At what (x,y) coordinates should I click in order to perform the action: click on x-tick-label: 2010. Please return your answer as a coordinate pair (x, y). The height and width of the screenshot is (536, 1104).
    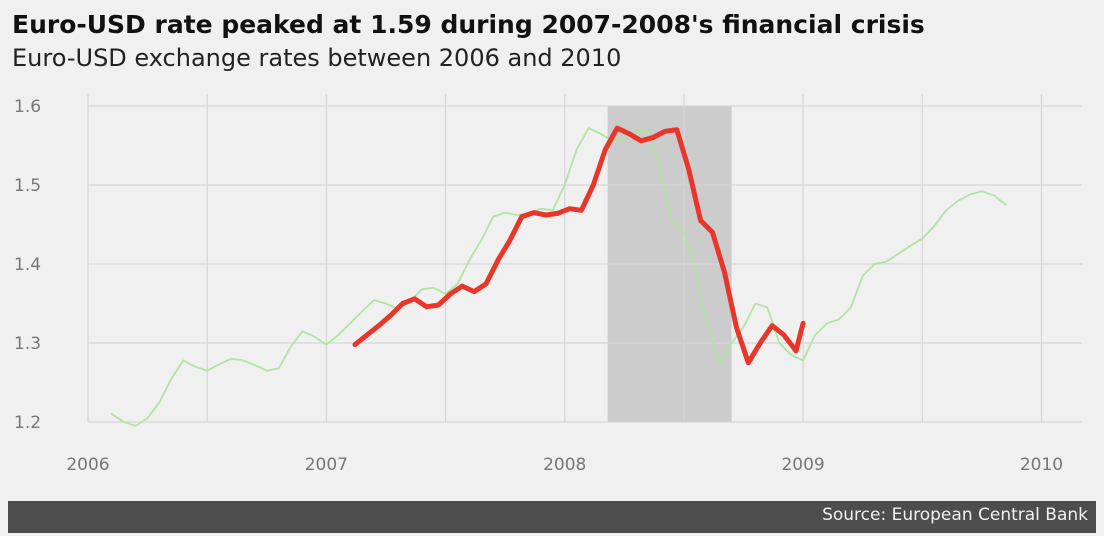
    Looking at the image, I should click on (1041, 465).